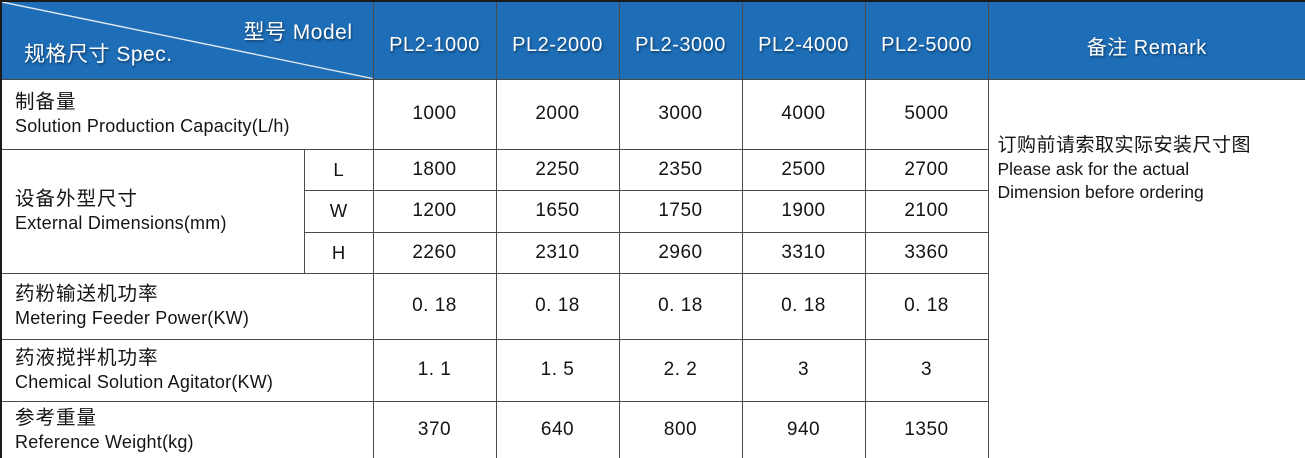 The image size is (1305, 458). What do you see at coordinates (557, 169) in the screenshot?
I see `dimension-l-value: 2250` at bounding box center [557, 169].